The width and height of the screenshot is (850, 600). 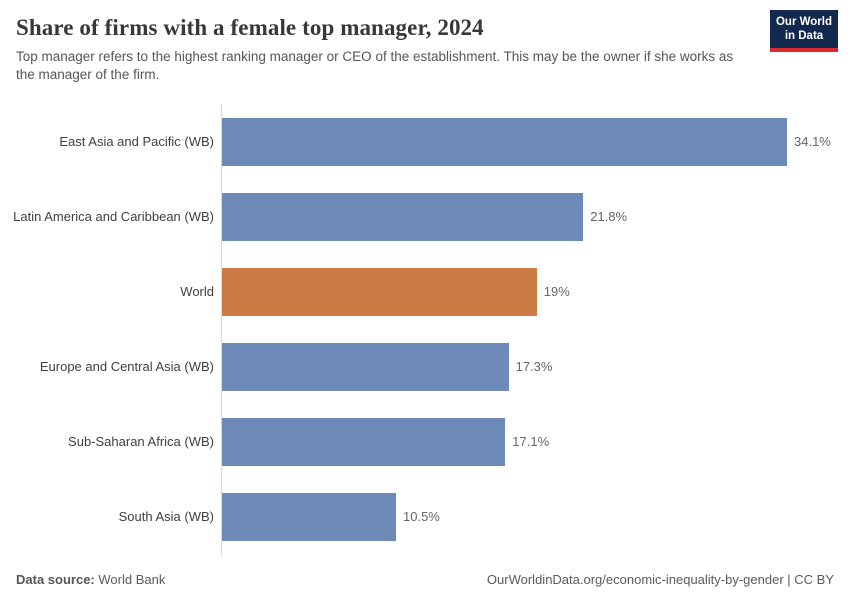 I want to click on bar-value-label: 17.3%, so click(x=534, y=366).